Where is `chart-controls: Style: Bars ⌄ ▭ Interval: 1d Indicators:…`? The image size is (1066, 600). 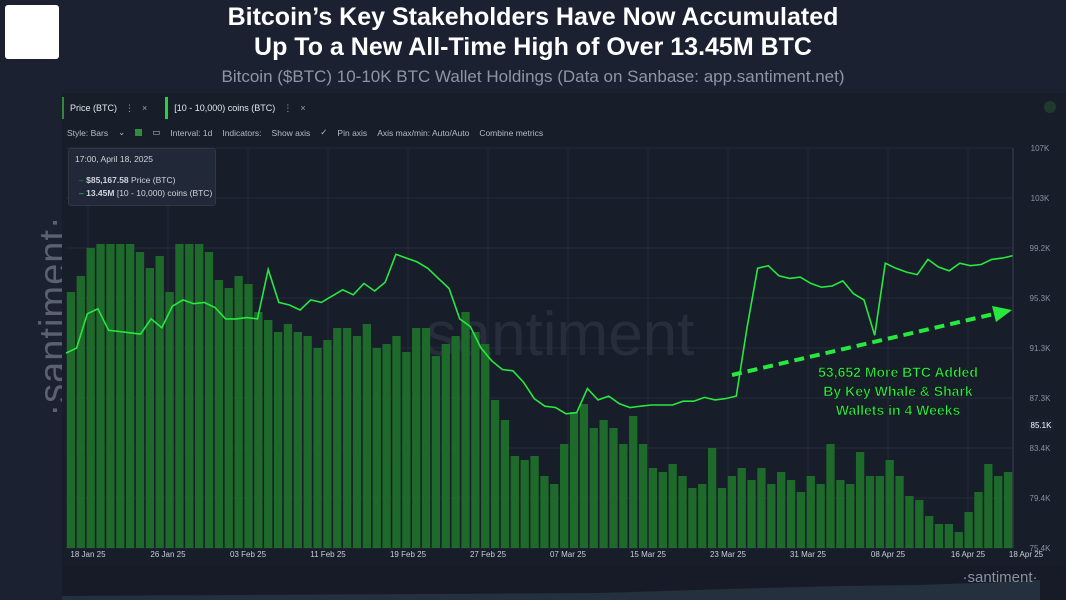
chart-controls: Style: Bars ⌄ ▭ Interval: 1d Indicators:… is located at coordinates (305, 132).